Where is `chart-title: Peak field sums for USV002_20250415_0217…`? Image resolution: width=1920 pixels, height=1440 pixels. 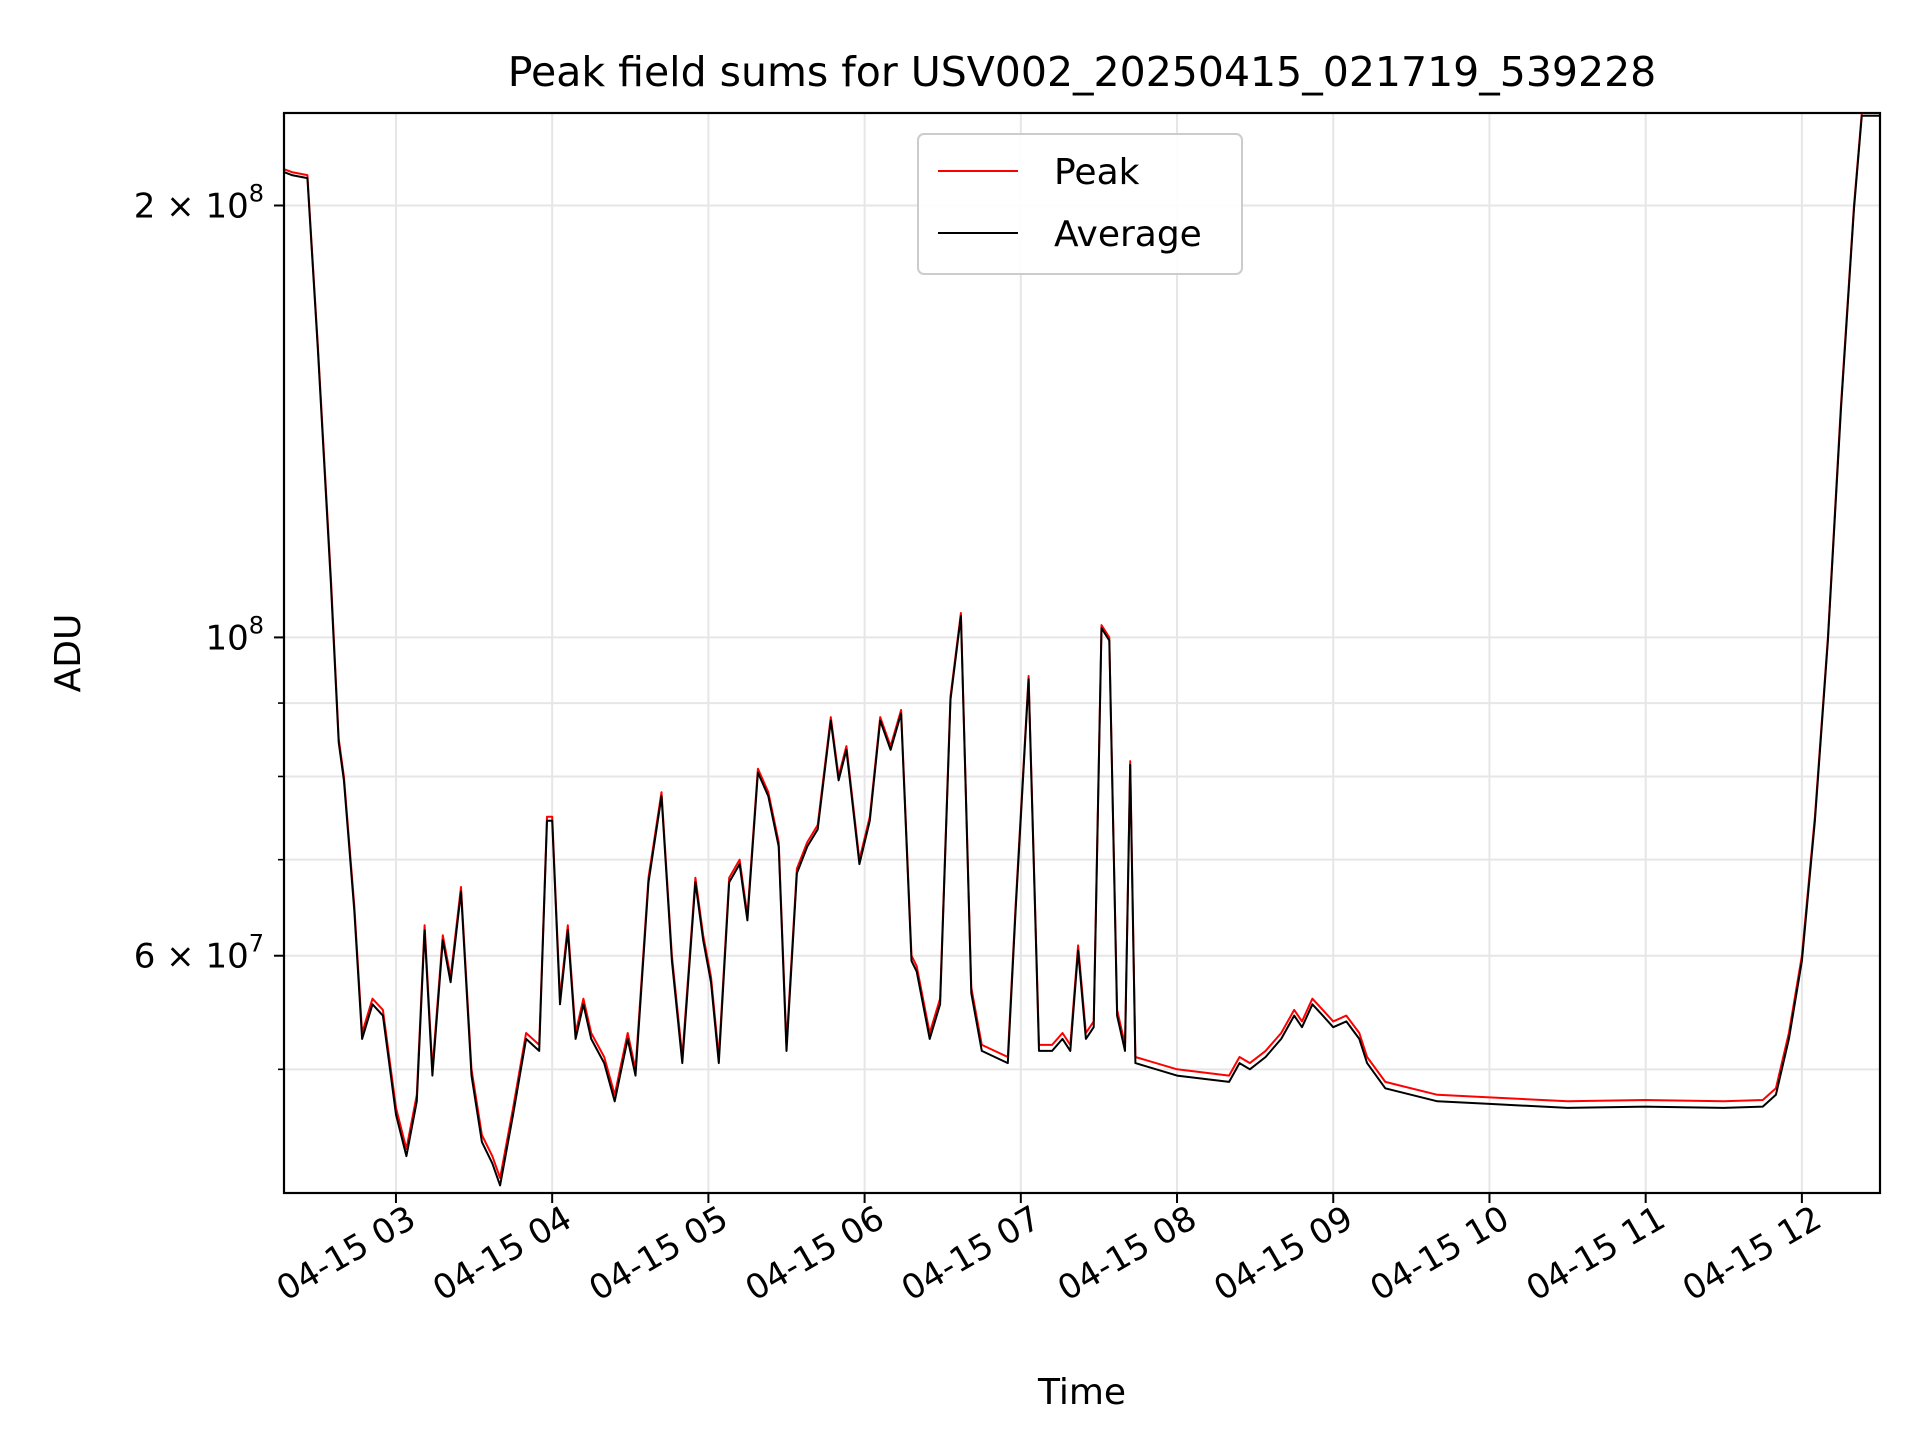
chart-title: Peak field sums for USV002_20250415_0217… is located at coordinates (1082, 72).